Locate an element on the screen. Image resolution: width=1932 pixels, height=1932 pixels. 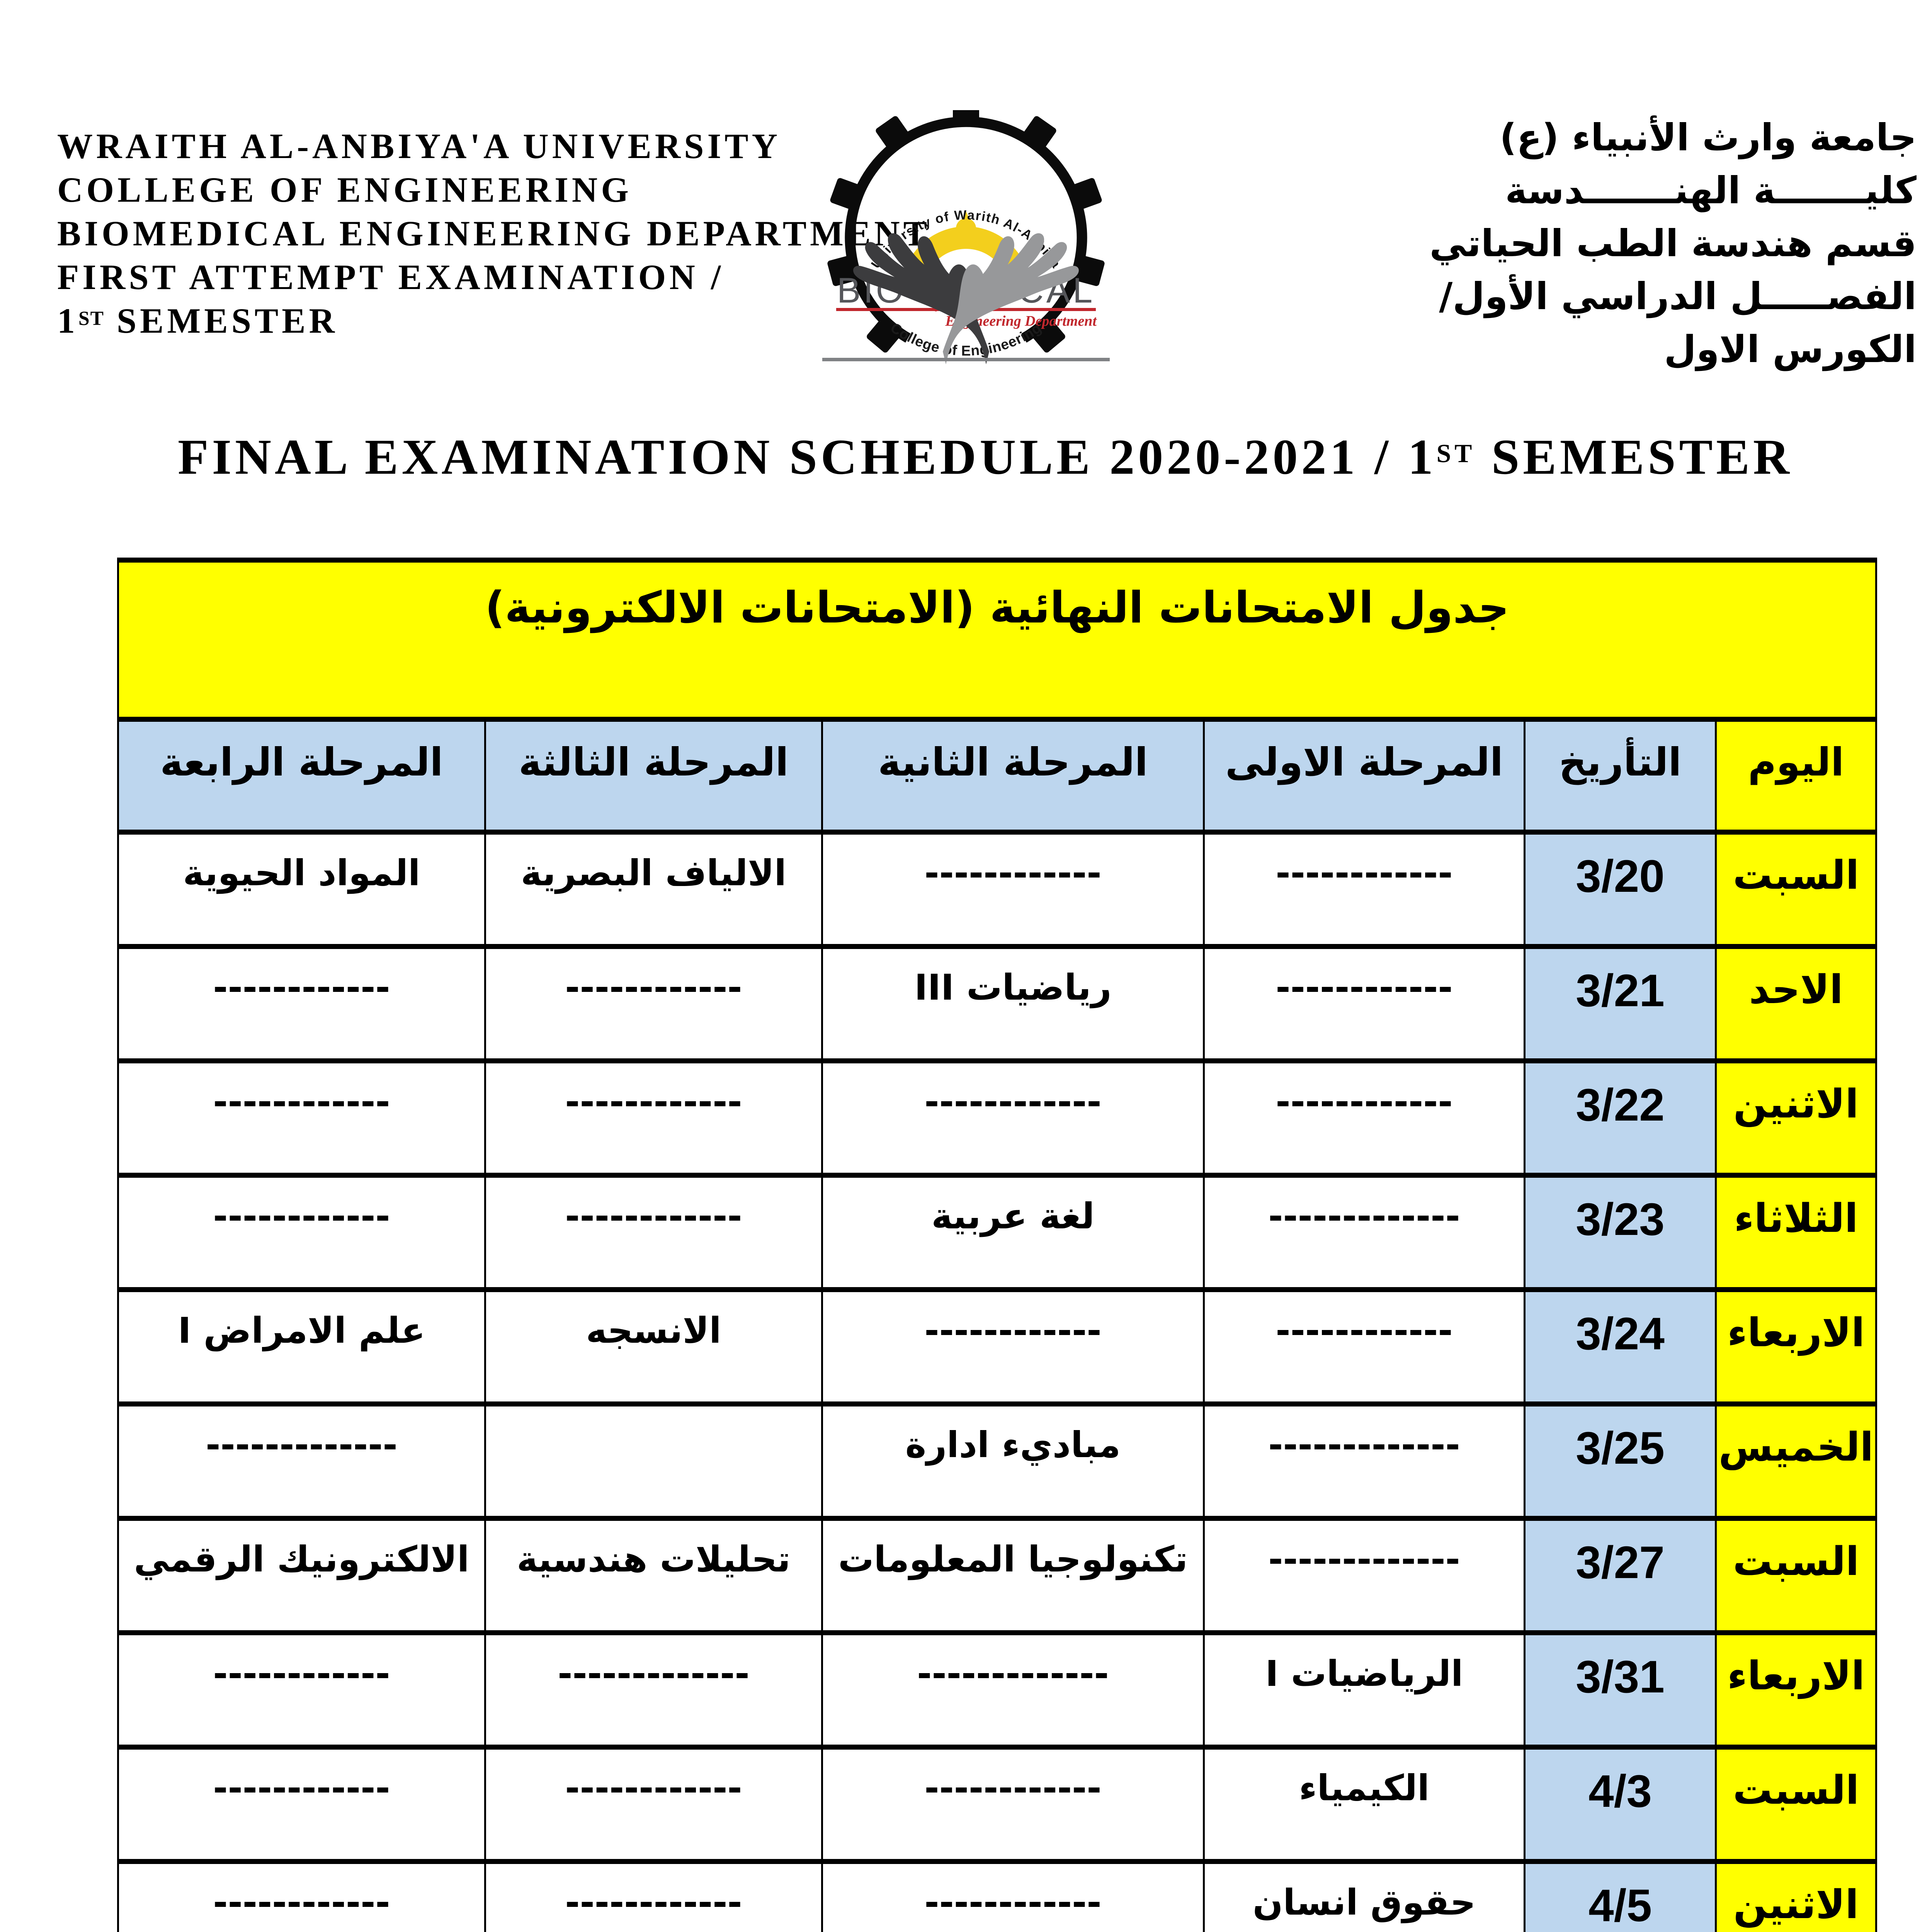
cell-stage3: الالياف البصرية is located at coordinates (653, 890).